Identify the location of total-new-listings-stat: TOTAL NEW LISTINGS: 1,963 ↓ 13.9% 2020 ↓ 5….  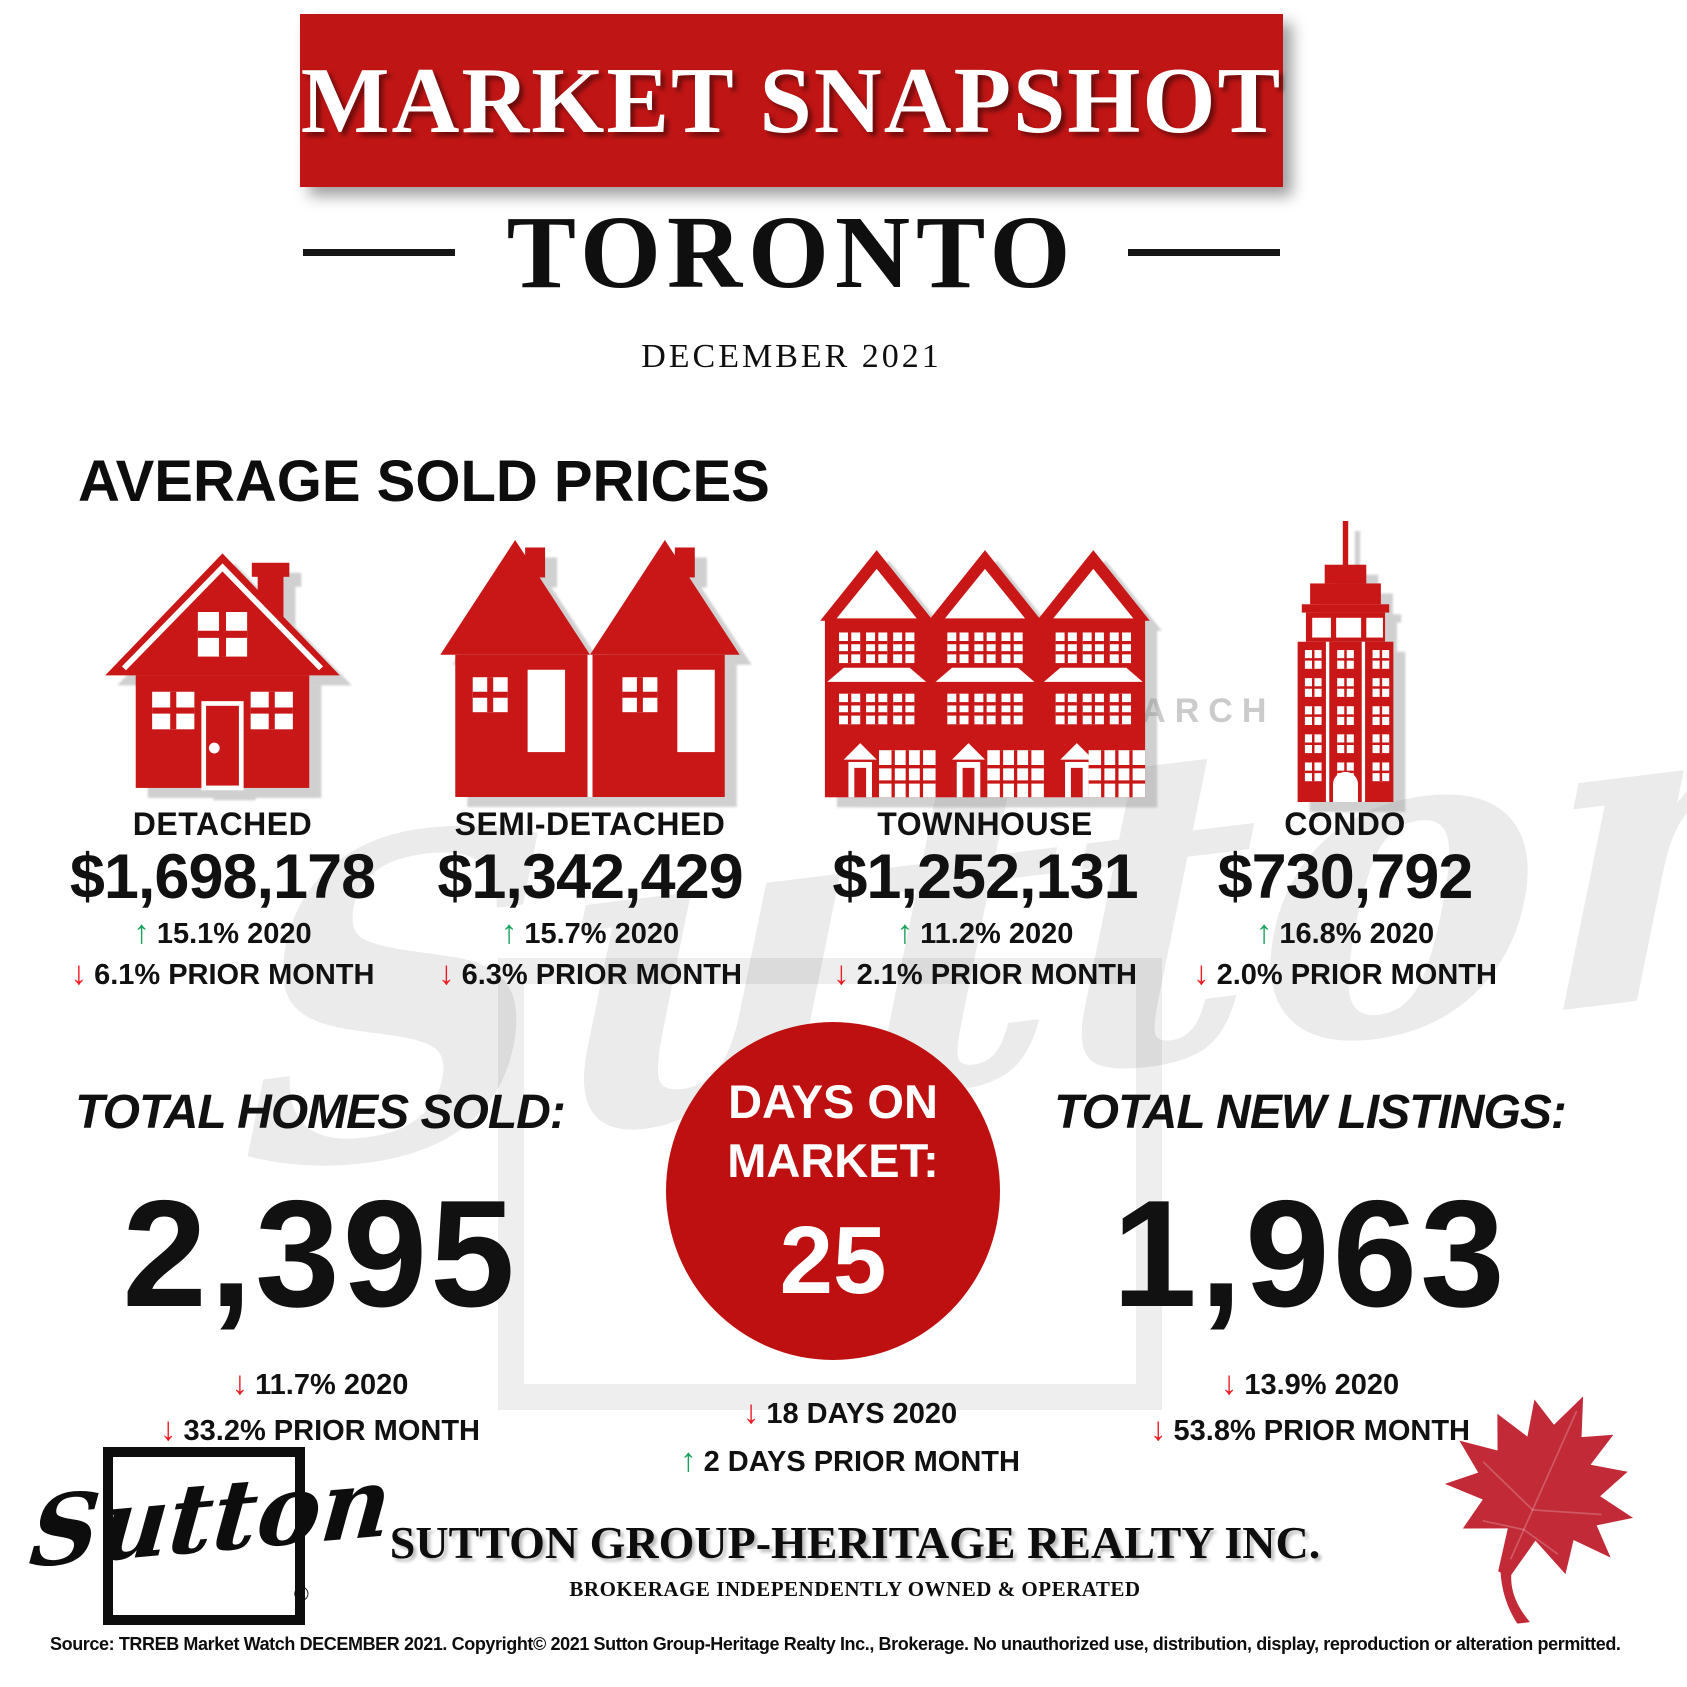
(1310, 1268).